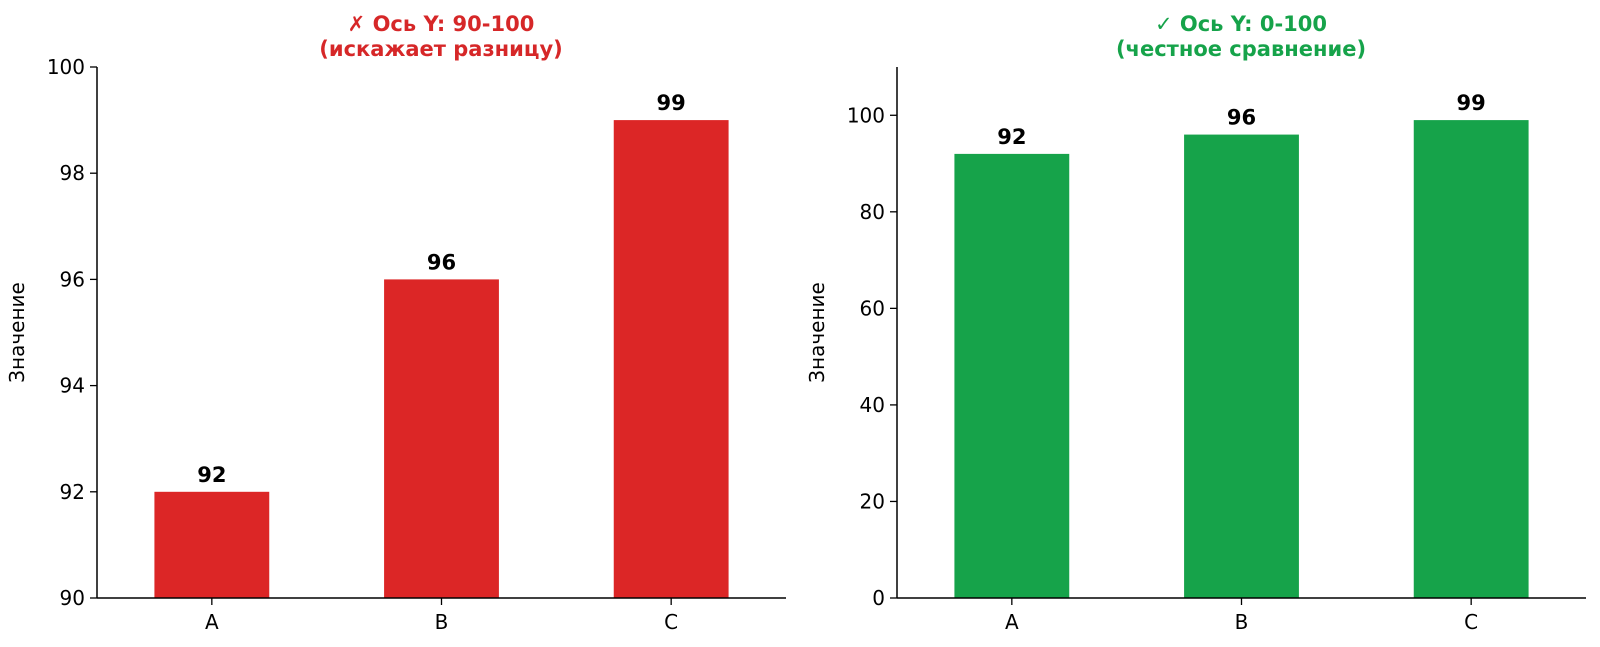 The image size is (1600, 647). Describe the element at coordinates (72, 492) in the screenshot. I see `y-tick-label: 92` at that location.